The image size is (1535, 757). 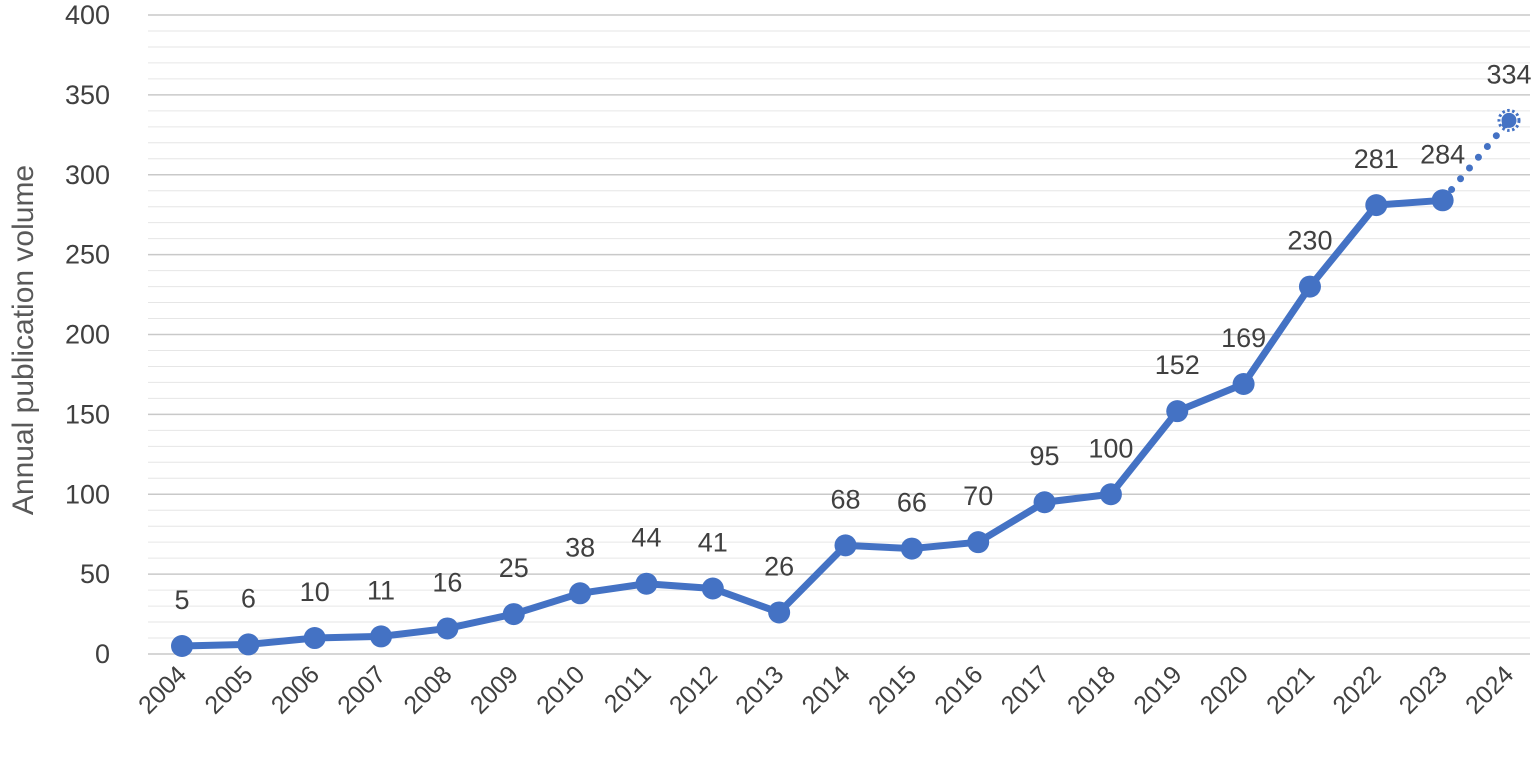 What do you see at coordinates (1157, 689) in the screenshot?
I see `x-tick-label: 2019` at bounding box center [1157, 689].